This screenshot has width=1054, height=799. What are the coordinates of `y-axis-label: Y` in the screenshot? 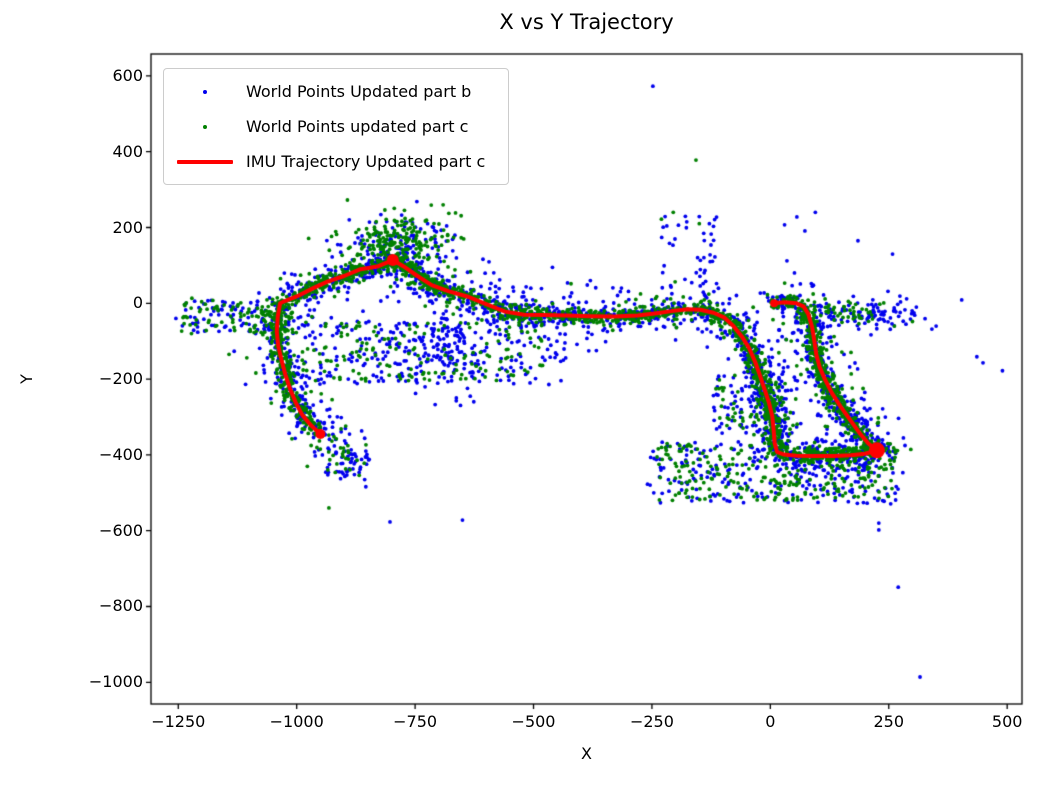 It's located at (26, 379).